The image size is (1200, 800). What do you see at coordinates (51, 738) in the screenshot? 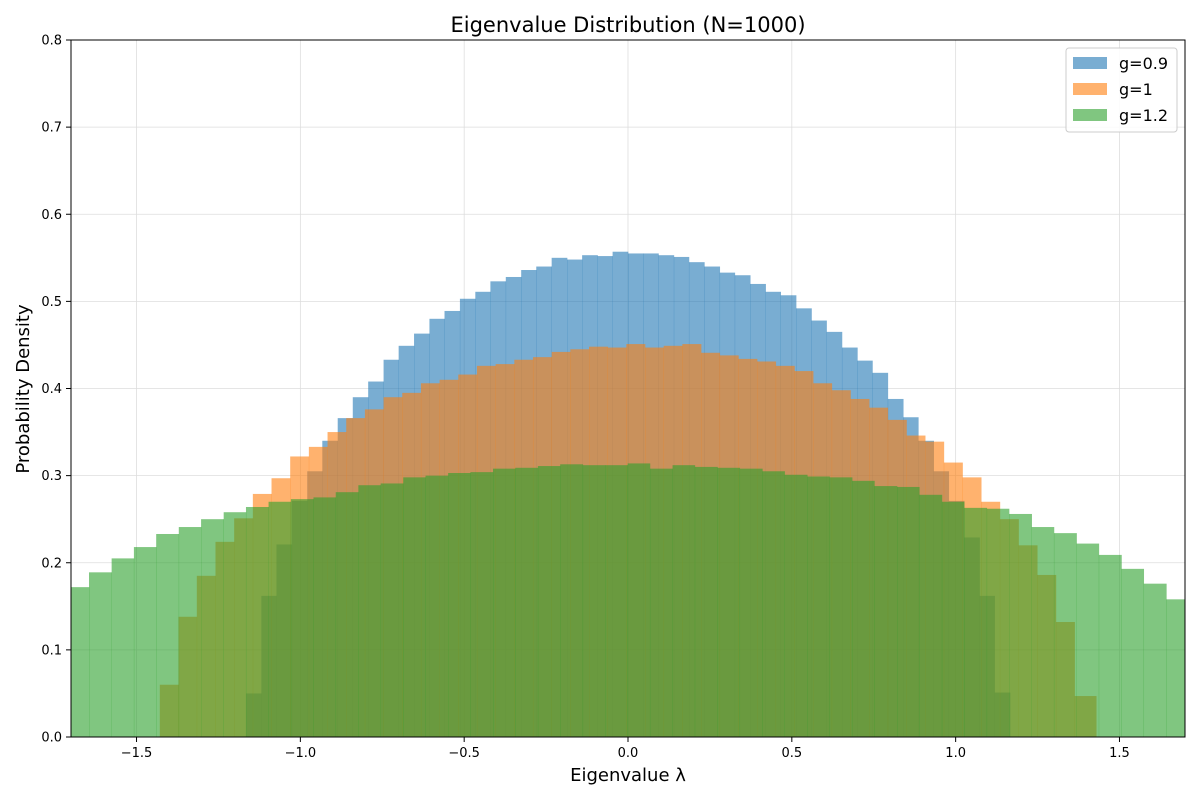
I see `y-tick-label: 0.0` at bounding box center [51, 738].